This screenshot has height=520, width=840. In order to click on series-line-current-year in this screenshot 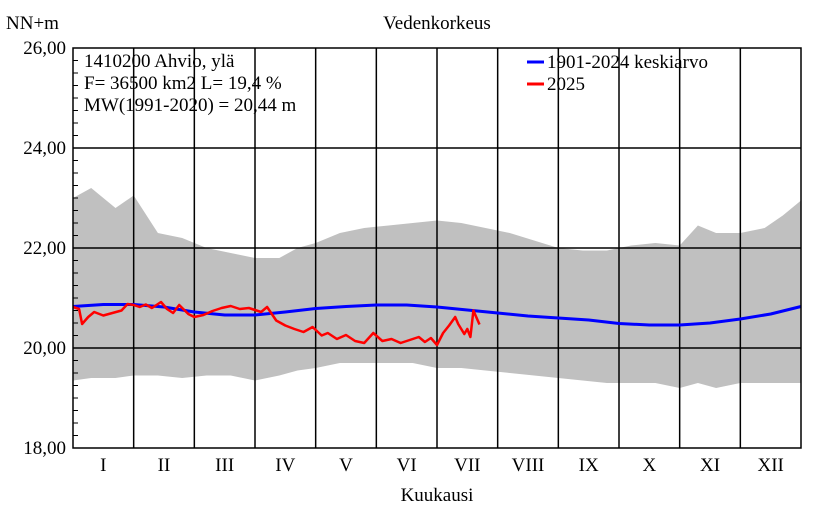, I will do `click(276, 323)`.